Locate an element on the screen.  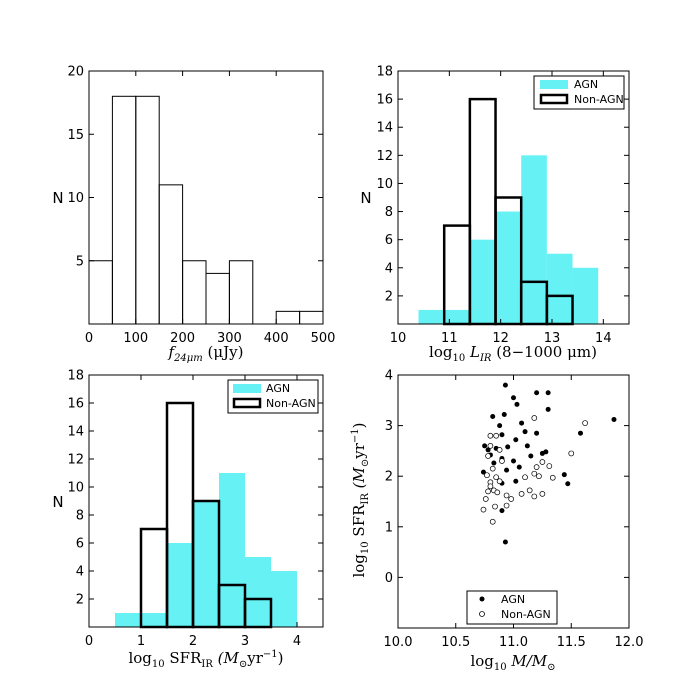
flux-ytick-label-1: 10 is located at coordinates (75, 198).